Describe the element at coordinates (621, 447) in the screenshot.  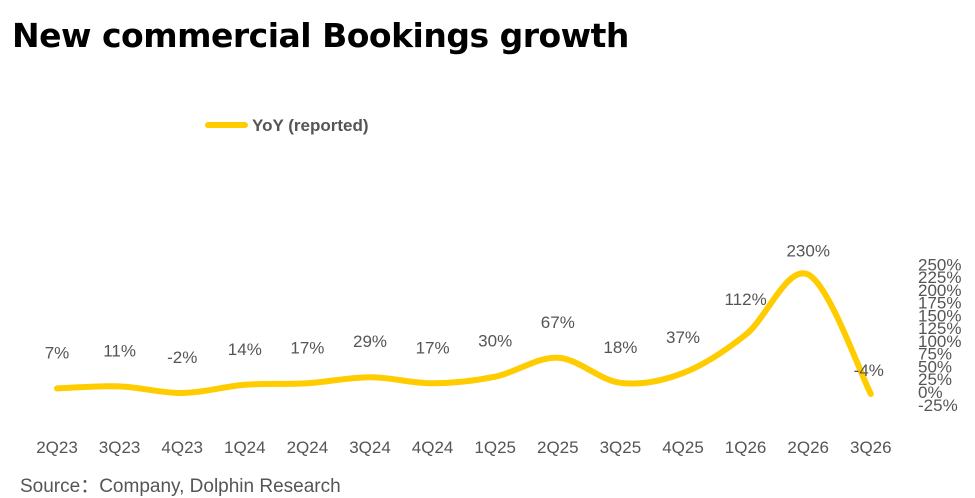
I see `x-tick-label: 3Q25` at that location.